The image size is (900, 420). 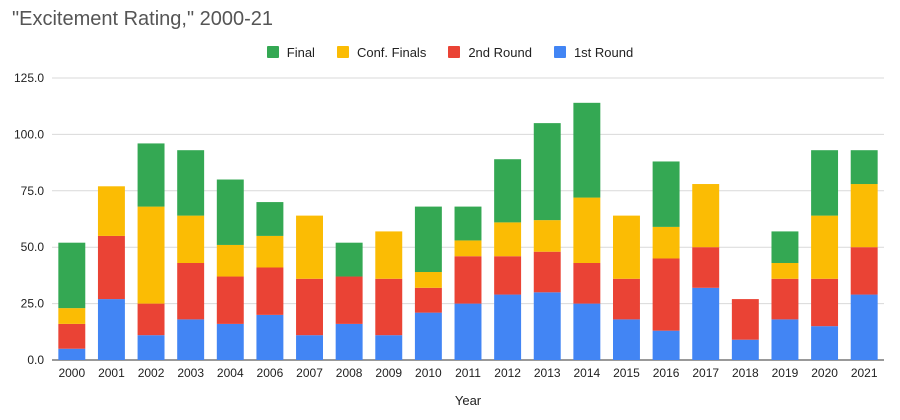 I want to click on x-tick-label: 2006, so click(x=270, y=373).